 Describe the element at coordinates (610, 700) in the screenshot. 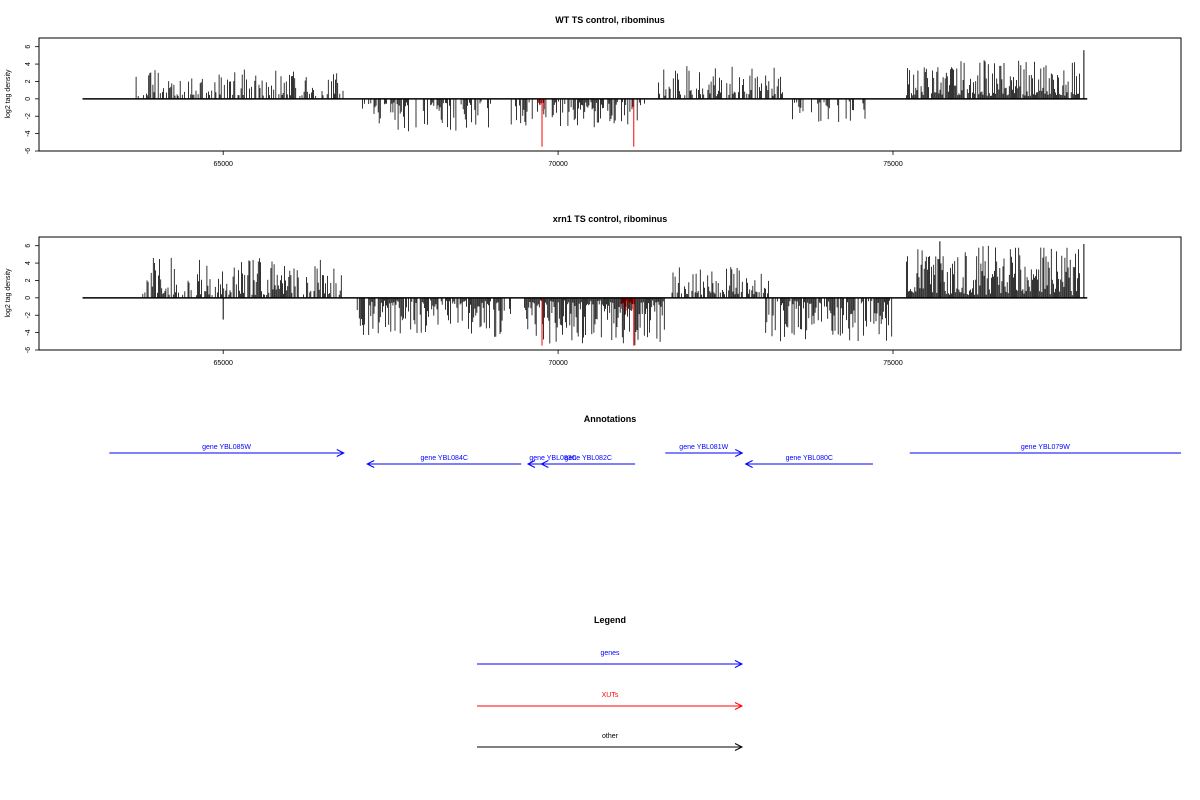

I see `legend-items: genes XUTs other` at that location.